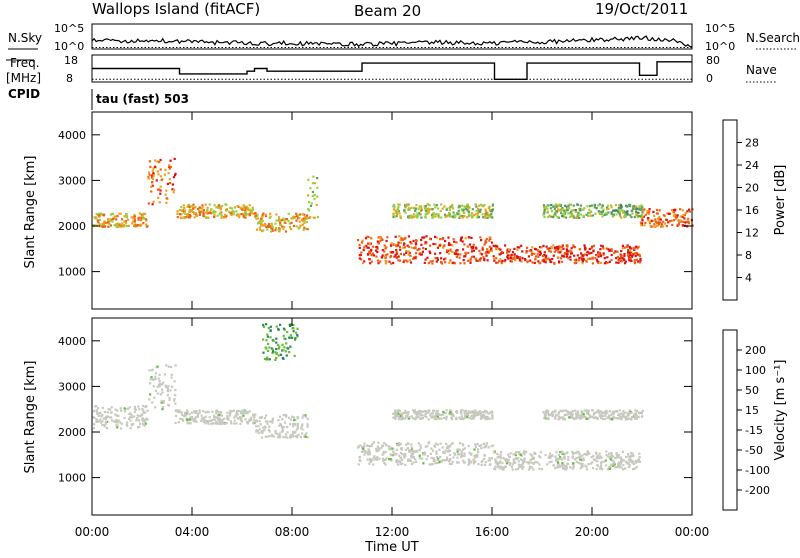 The image size is (800, 558). What do you see at coordinates (592, 532) in the screenshot?
I see `time-tick-label: 20:00` at bounding box center [592, 532].